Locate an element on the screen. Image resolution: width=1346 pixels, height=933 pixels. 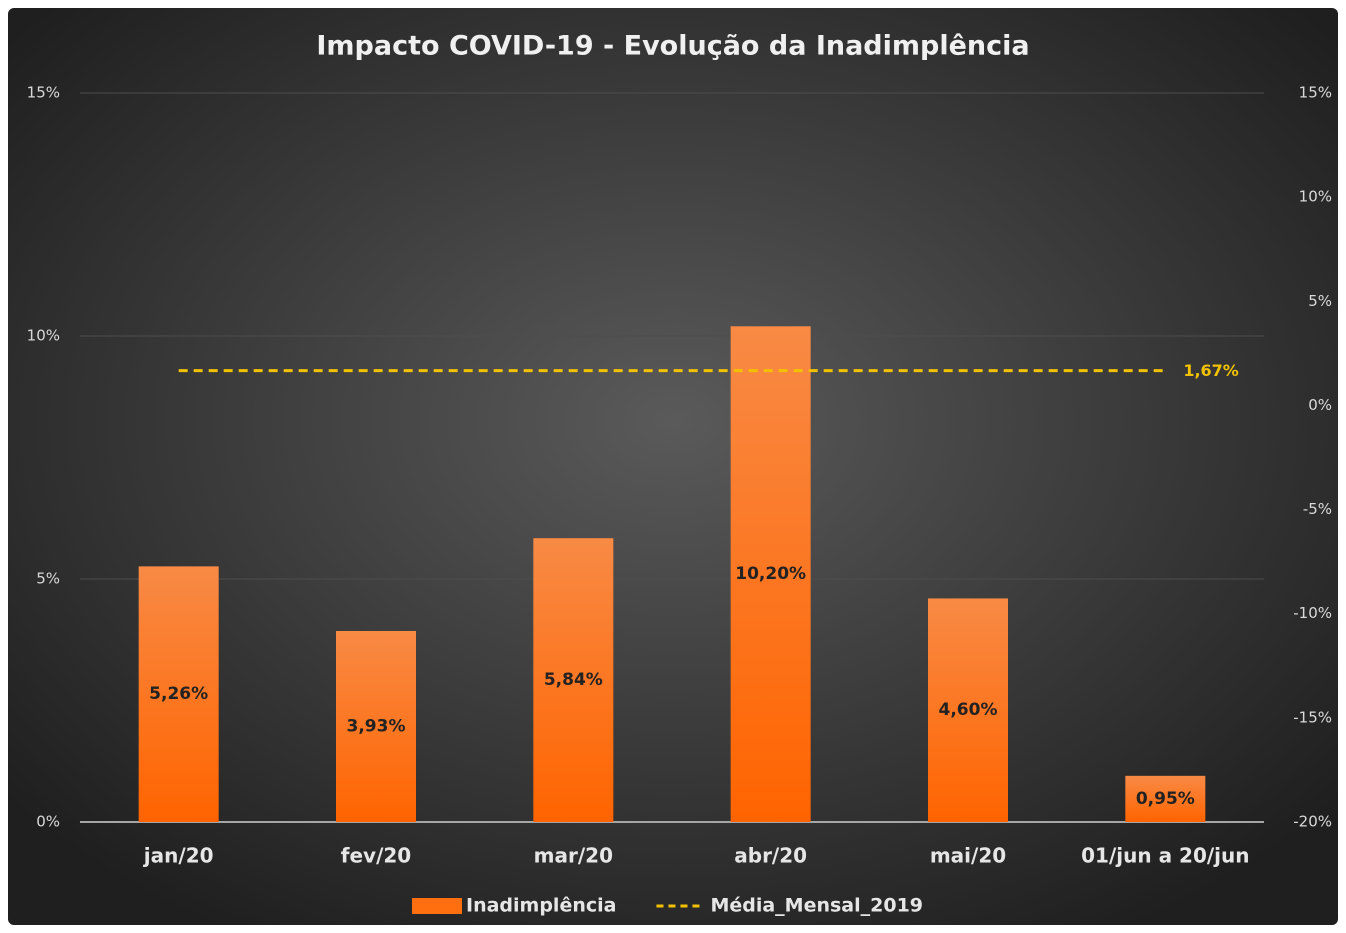
y-tick-label: 5% is located at coordinates (48, 579).